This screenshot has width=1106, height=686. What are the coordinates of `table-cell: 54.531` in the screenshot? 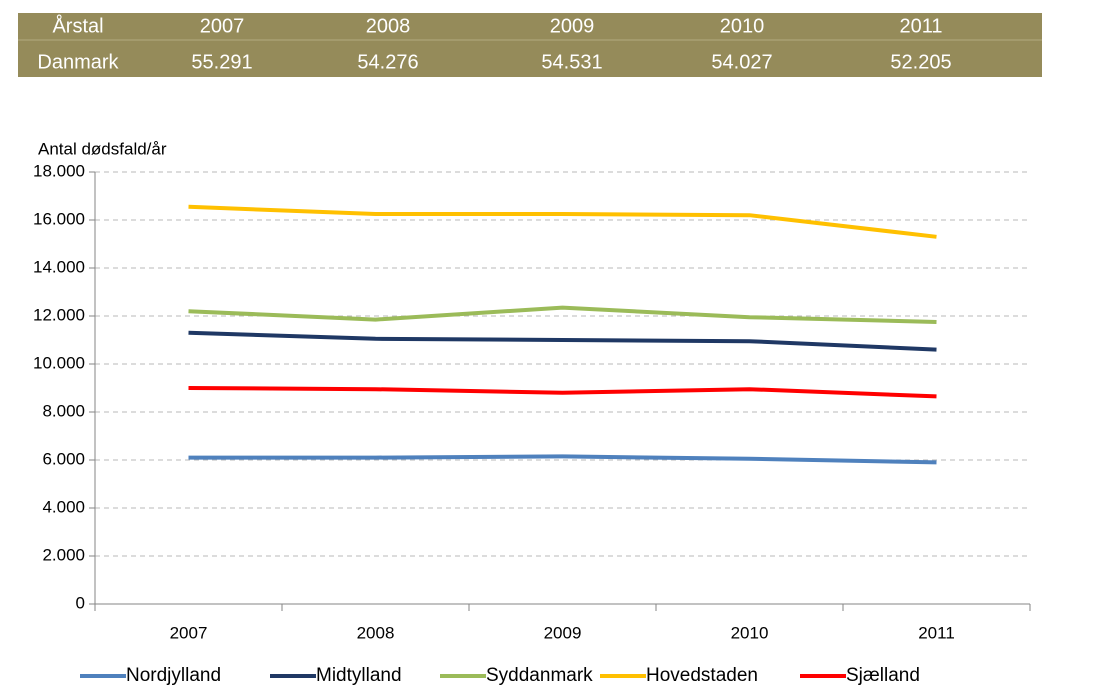 It's located at (571, 62).